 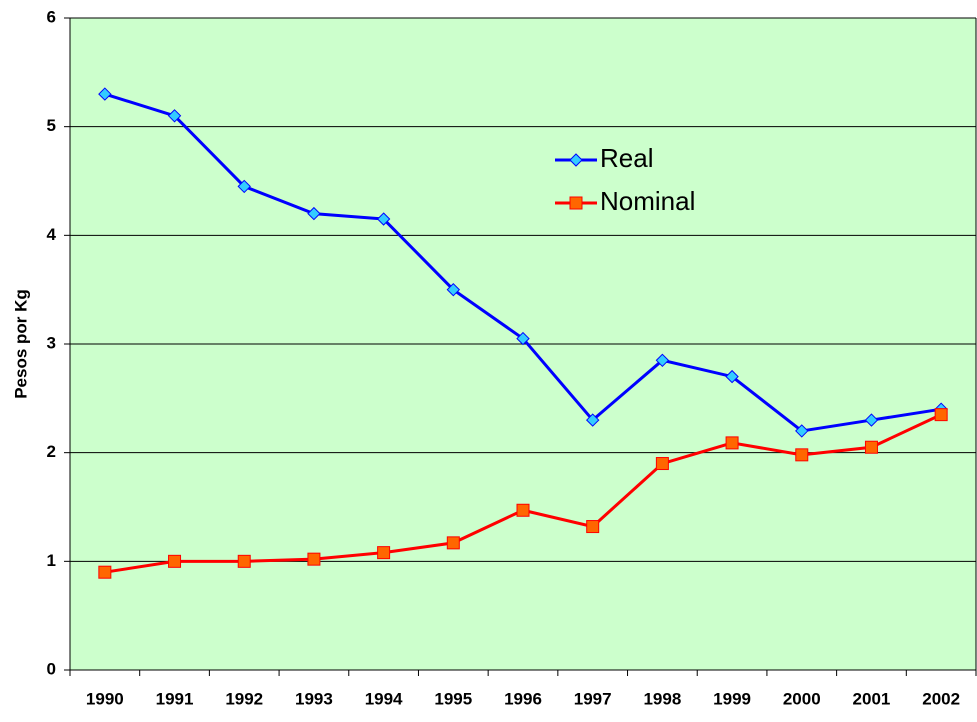 I want to click on y-tick-label: 1, so click(x=51, y=560).